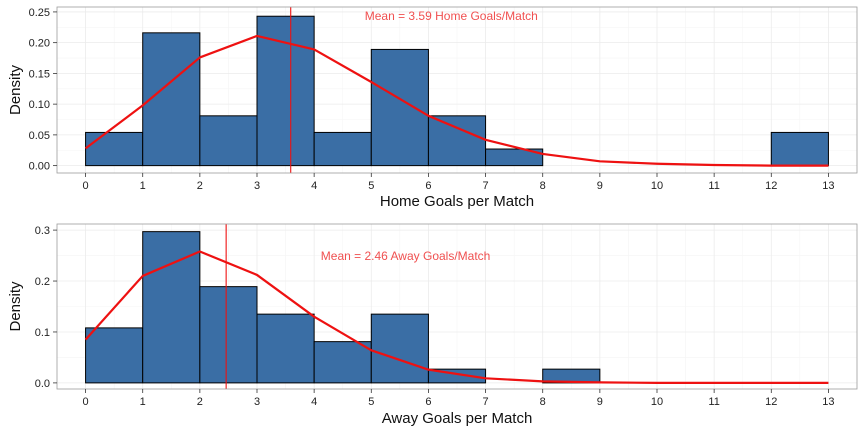 The image size is (864, 432). I want to click on y-tick-label: 0.3, so click(42, 231).